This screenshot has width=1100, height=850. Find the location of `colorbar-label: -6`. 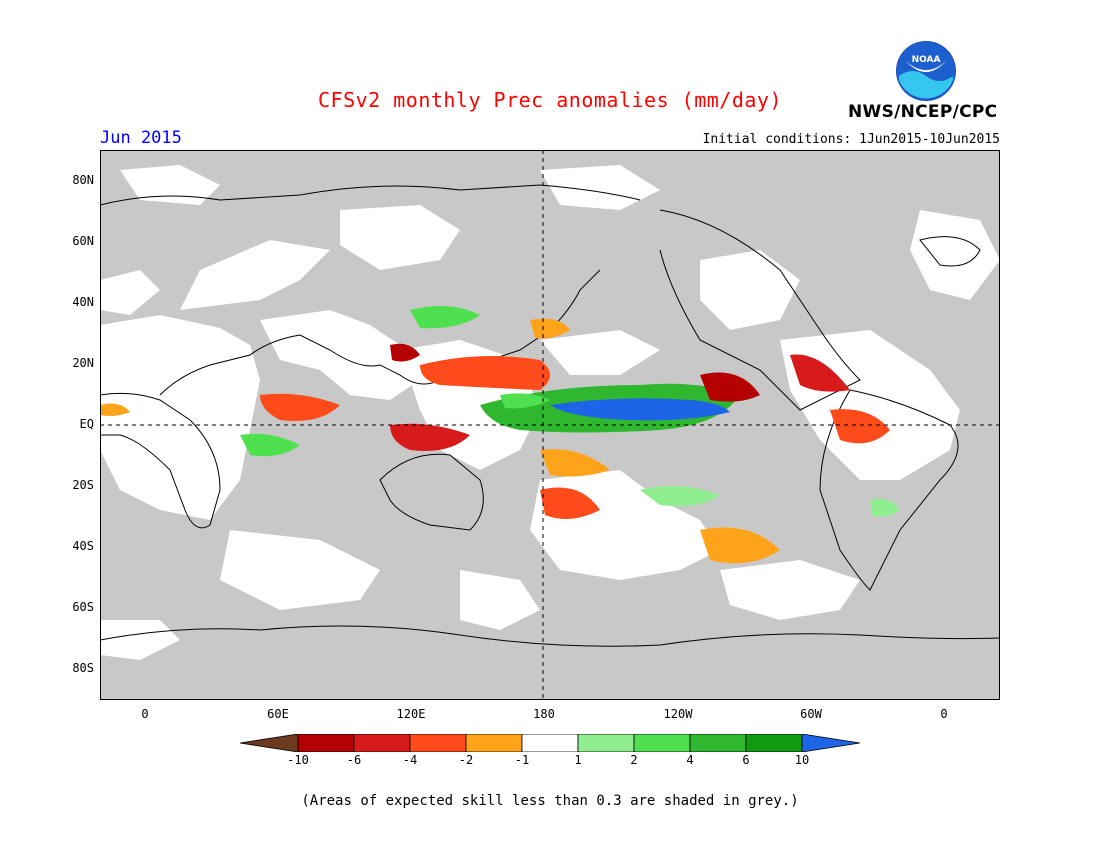

colorbar-label: -6 is located at coordinates (354, 760).